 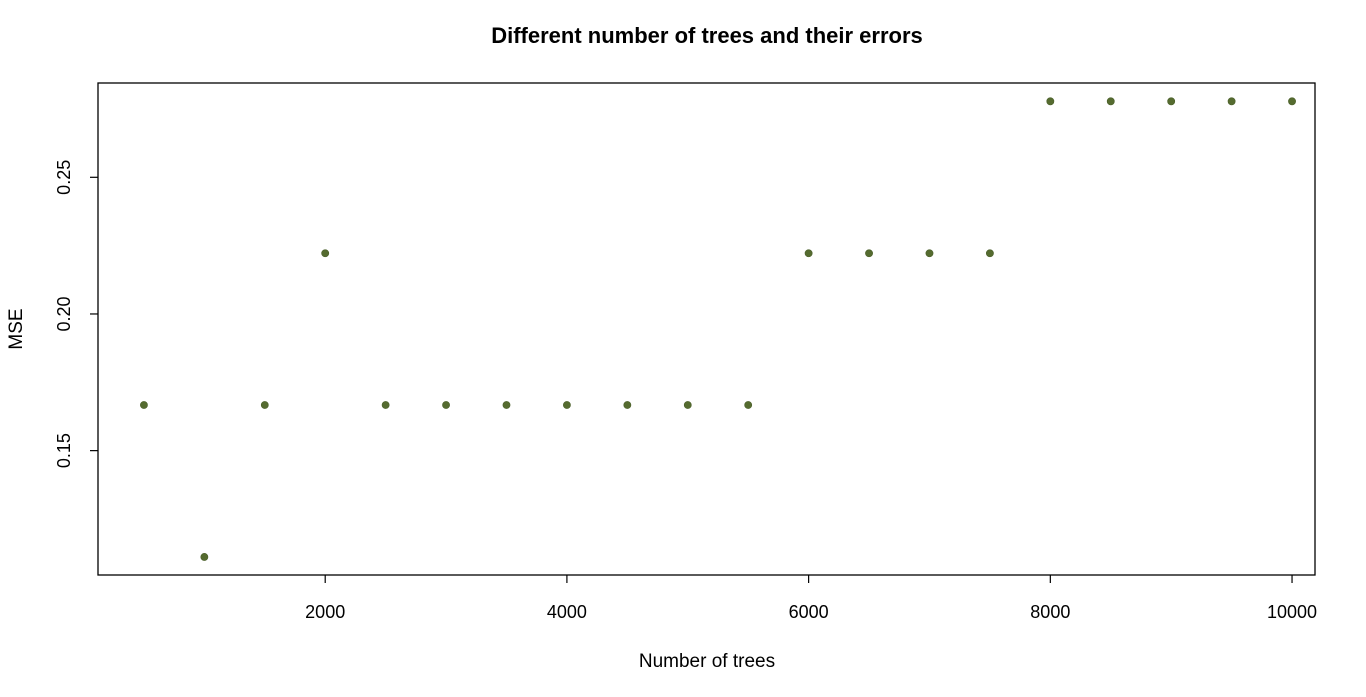 What do you see at coordinates (811, 598) in the screenshot?
I see `x-axis: 2000 4000 6000 8000 10000` at bounding box center [811, 598].